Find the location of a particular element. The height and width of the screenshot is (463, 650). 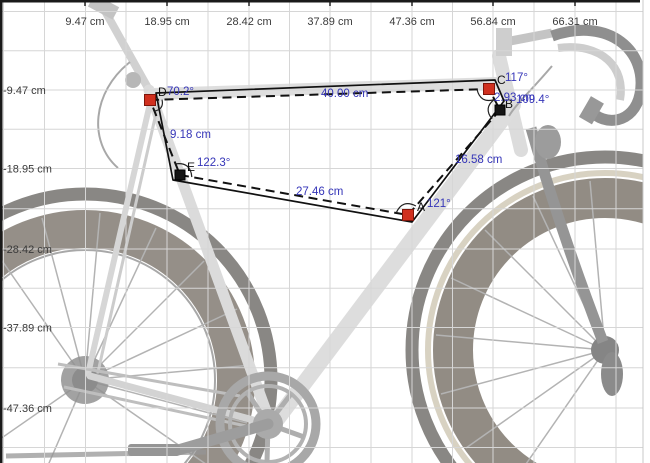

vertex-label-B: B is located at coordinates (509, 104).